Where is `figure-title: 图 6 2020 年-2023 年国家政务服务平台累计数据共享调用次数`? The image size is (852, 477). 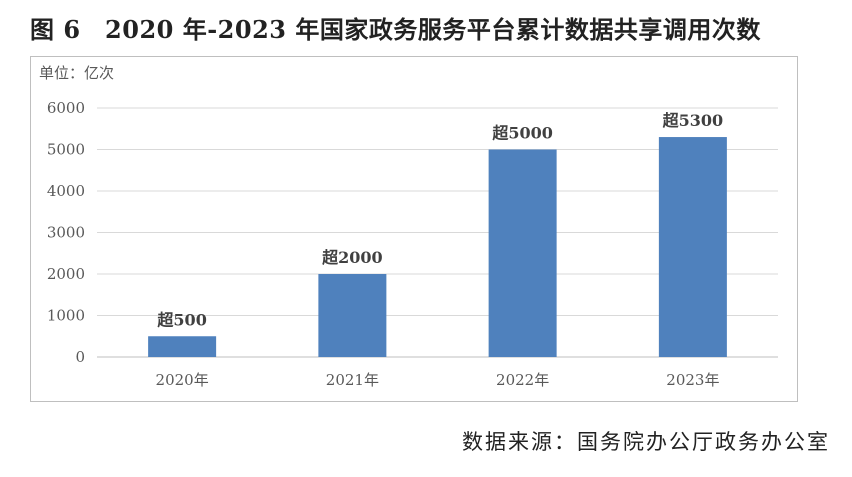 figure-title: 图 6 2020 年-2023 年国家政务服务平台累计数据共享调用次数 is located at coordinates (395, 29).